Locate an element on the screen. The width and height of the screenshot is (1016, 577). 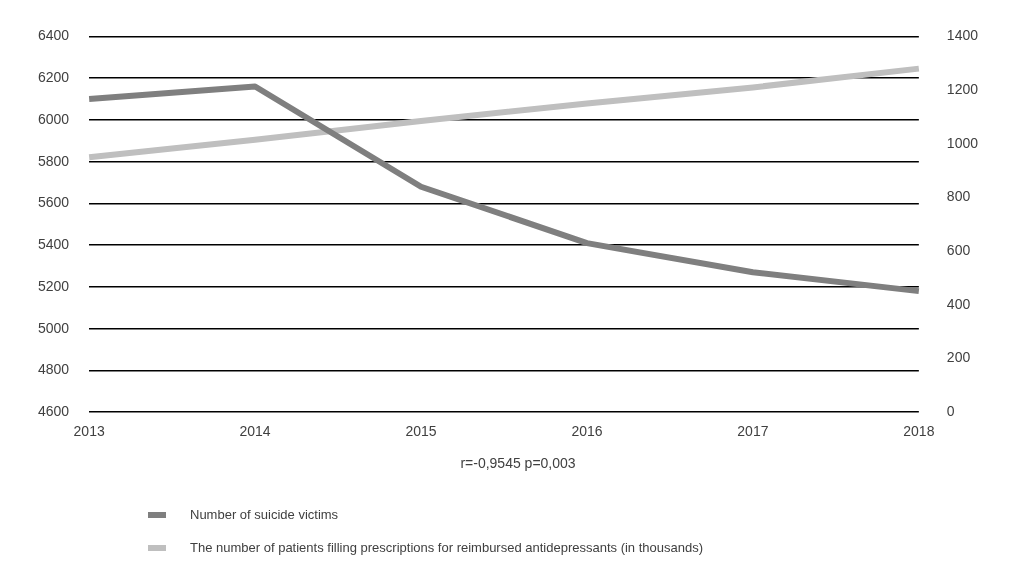
legend-label: The number of patients filling prescriptions for reimbursed antidepressants (in thousands) is located at coordinates (447, 547).